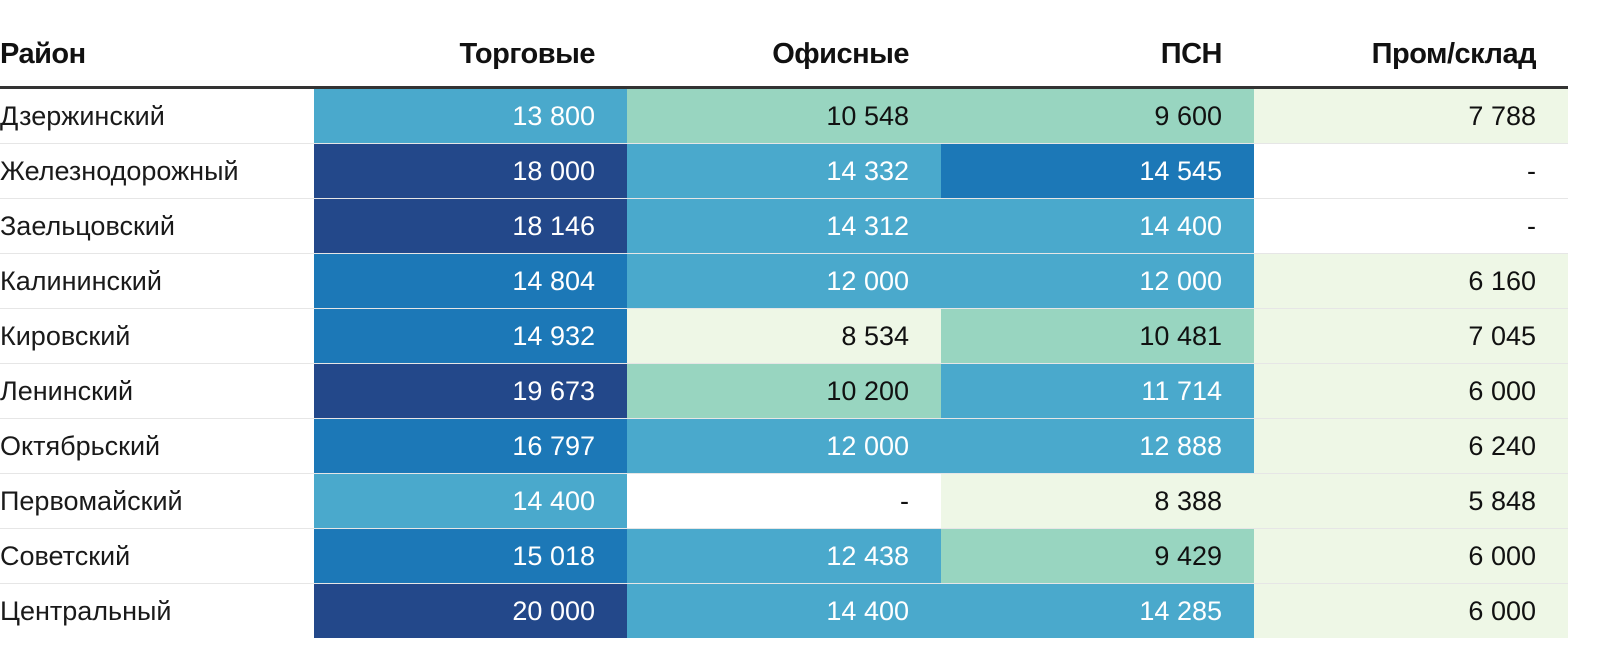 Image resolution: width=1600 pixels, height=666 pixels. I want to click on heat-cell-psn: 14 285, so click(1097, 610).